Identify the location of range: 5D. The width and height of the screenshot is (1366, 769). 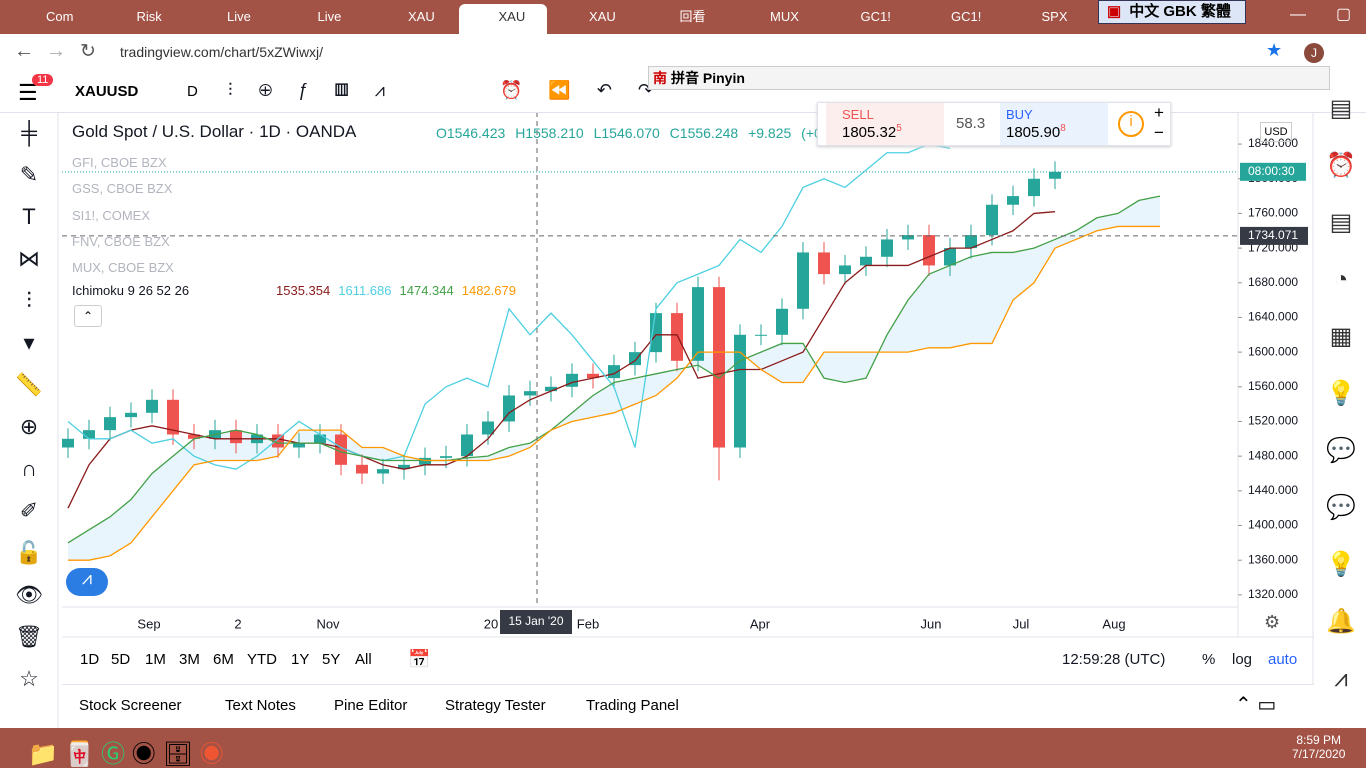
(121, 659).